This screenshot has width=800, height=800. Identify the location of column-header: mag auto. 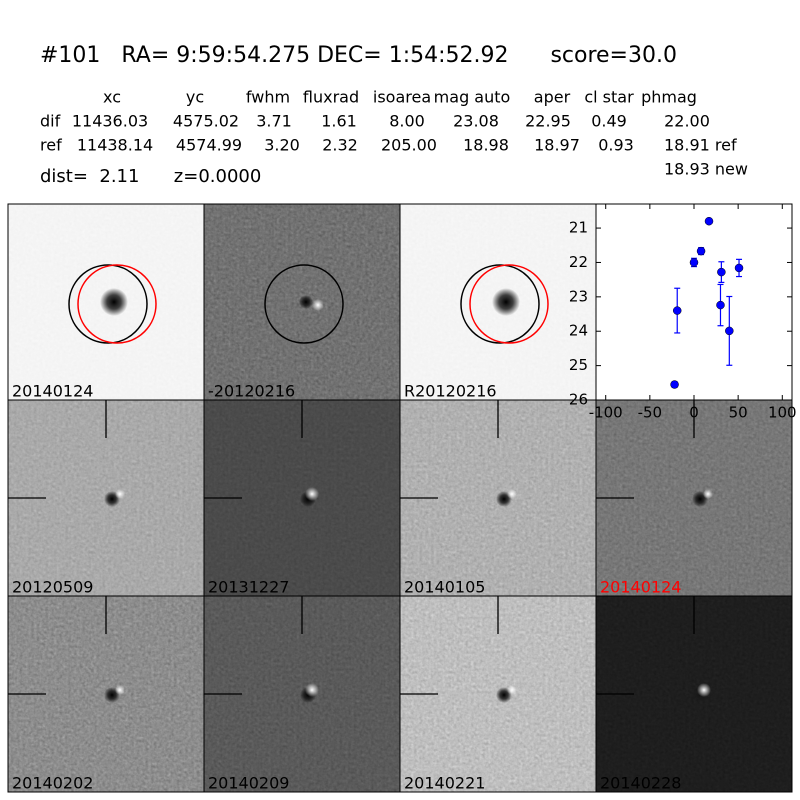
(472, 97).